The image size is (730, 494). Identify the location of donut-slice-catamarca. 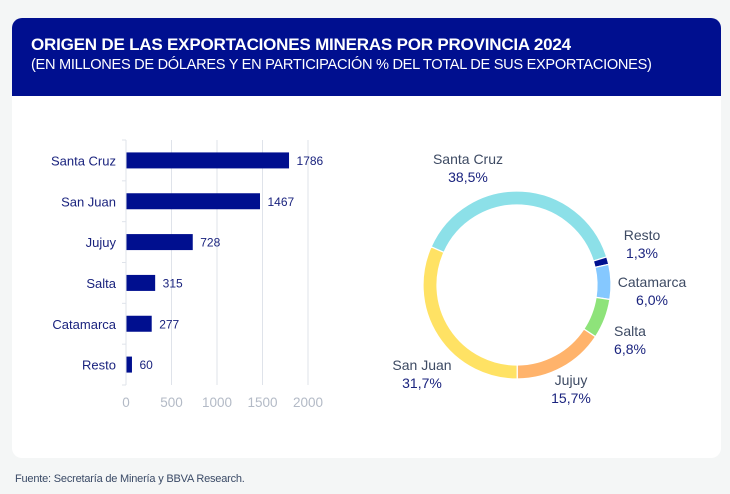
(603, 282).